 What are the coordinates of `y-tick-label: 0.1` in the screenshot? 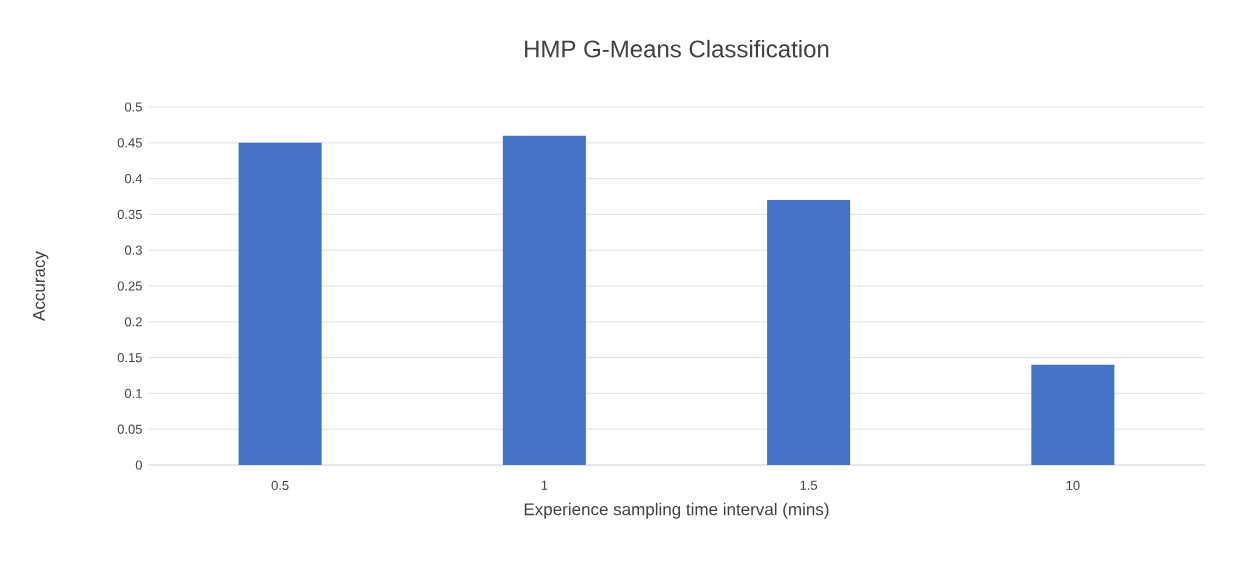 It's located at (133, 393).